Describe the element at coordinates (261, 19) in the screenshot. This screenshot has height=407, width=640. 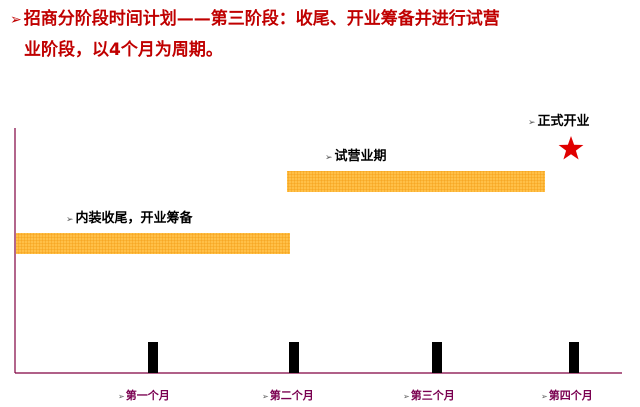
I see `title-line-1: 招商分阶段时间计划——第三阶段：收尾、开业筹备并进行试营` at that location.